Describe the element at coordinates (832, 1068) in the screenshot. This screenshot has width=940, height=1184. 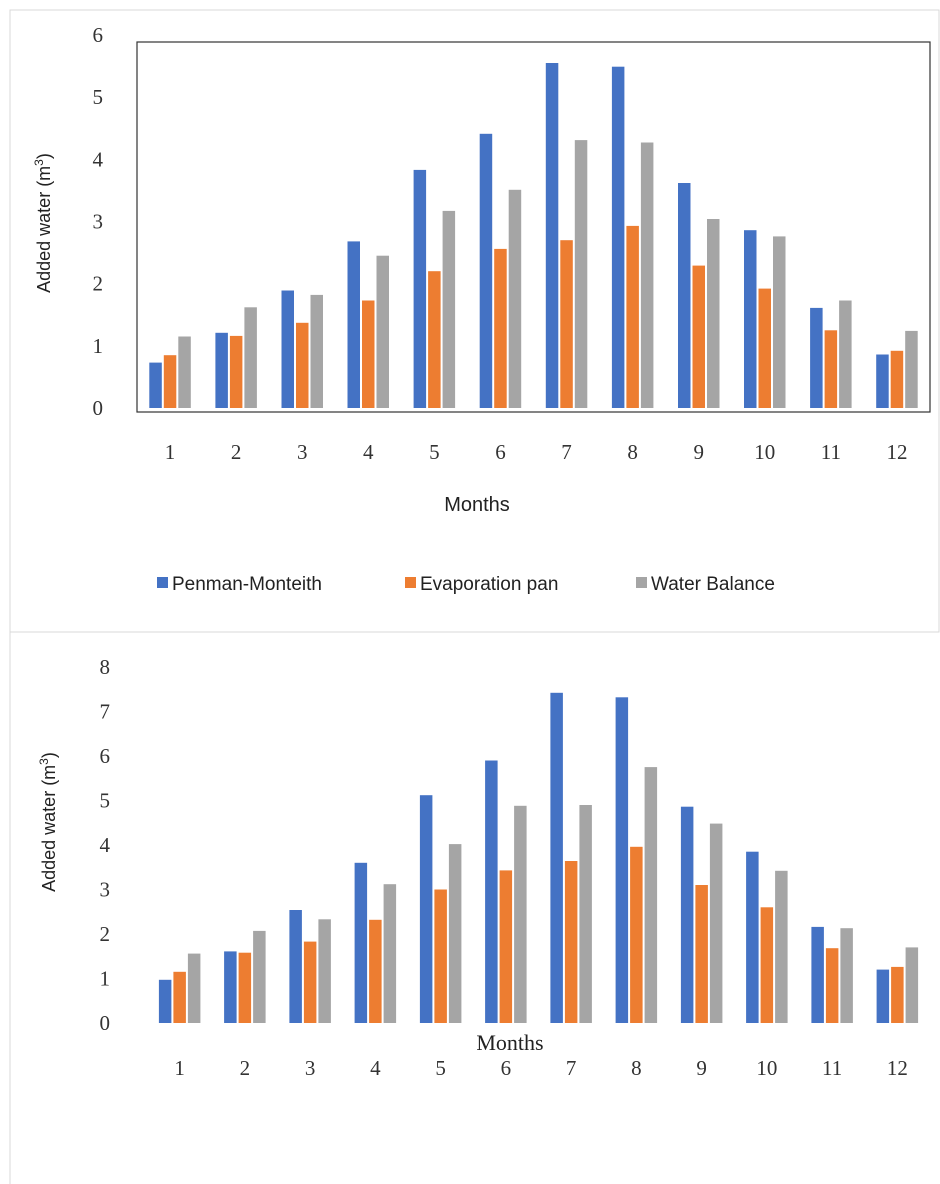
I see `chart-2-x-tick-label: 11` at that location.